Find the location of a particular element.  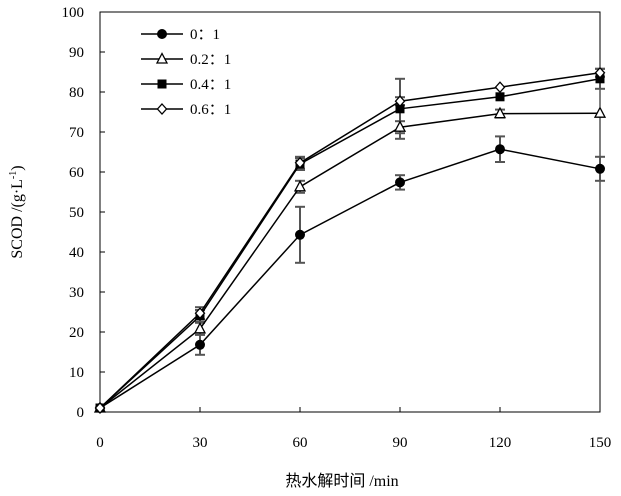

y-tick-label: 60 is located at coordinates (76, 173).